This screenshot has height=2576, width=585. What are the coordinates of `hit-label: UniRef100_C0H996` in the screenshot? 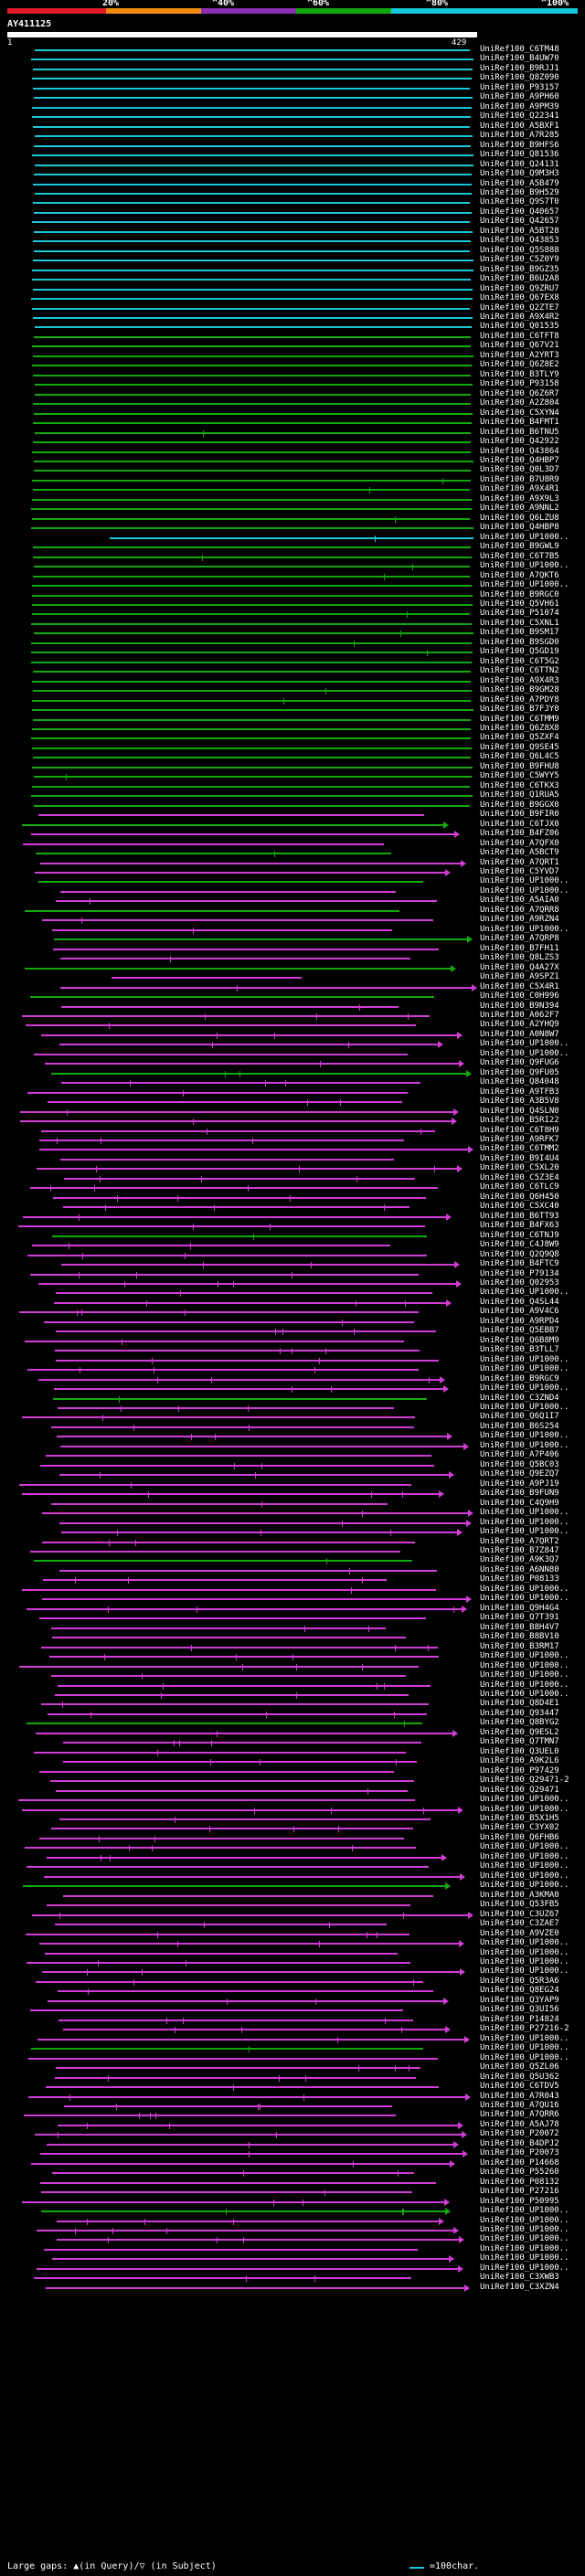 It's located at (519, 996).